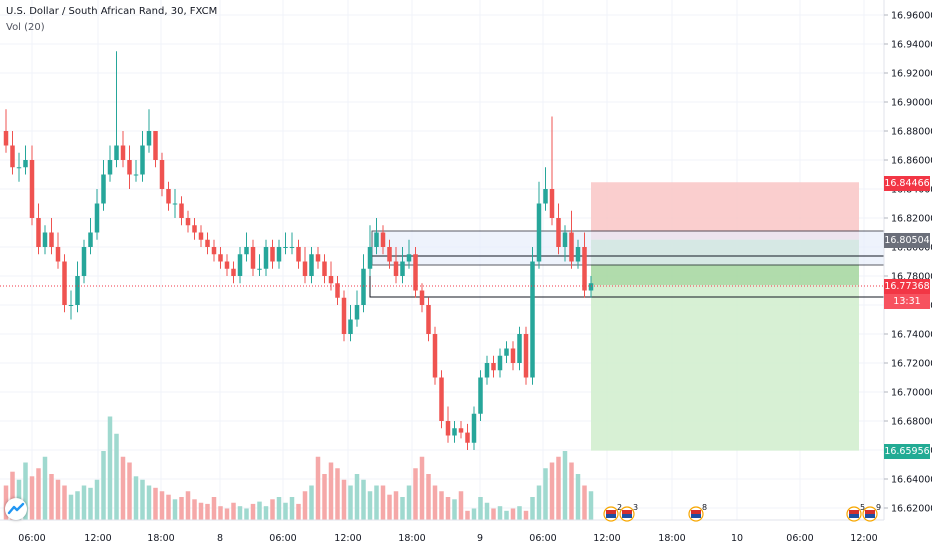  What do you see at coordinates (911, 103) in the screenshot?
I see `price-tick-label: 16.90000` at bounding box center [911, 103].